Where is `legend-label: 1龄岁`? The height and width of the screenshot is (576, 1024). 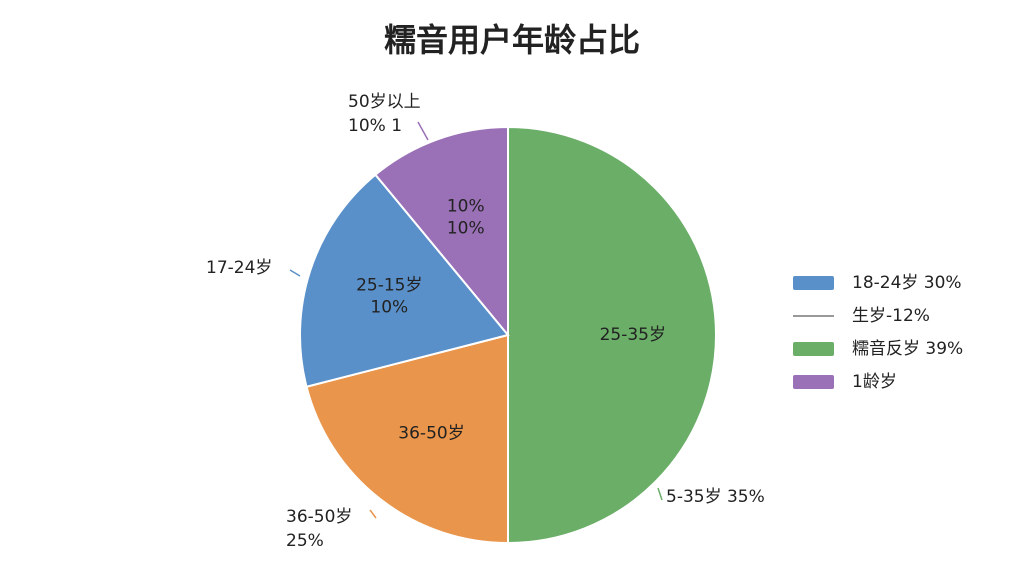 legend-label: 1龄岁 is located at coordinates (874, 382).